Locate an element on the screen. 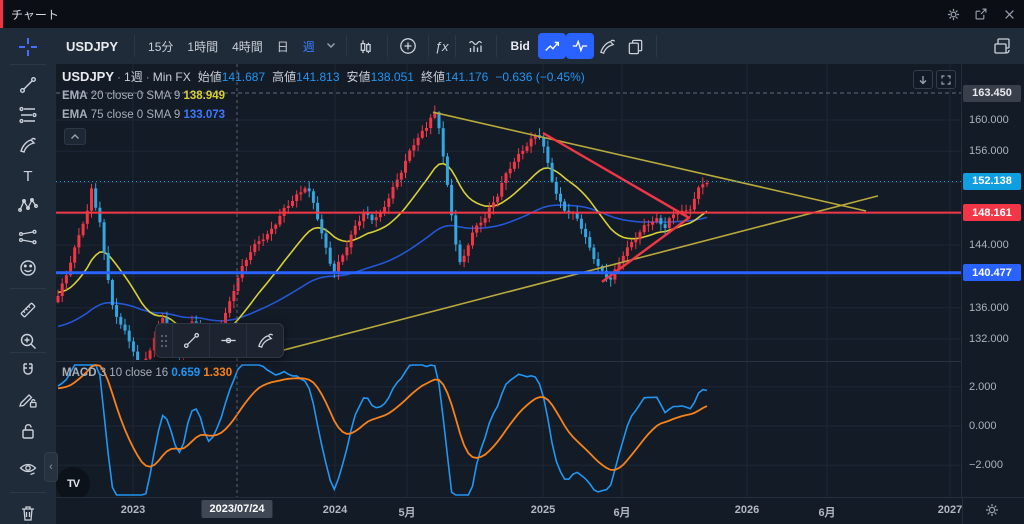  indicator-templates-button is located at coordinates (476, 46).